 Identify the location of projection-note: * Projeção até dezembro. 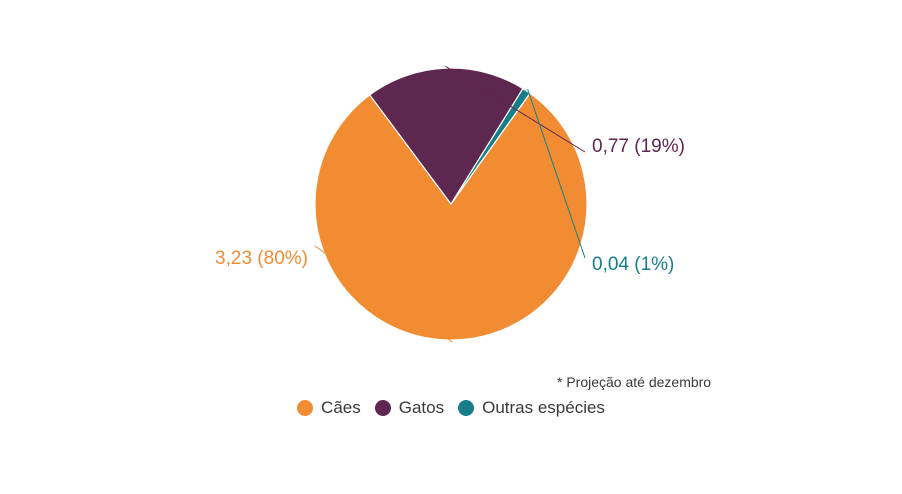
(634, 382).